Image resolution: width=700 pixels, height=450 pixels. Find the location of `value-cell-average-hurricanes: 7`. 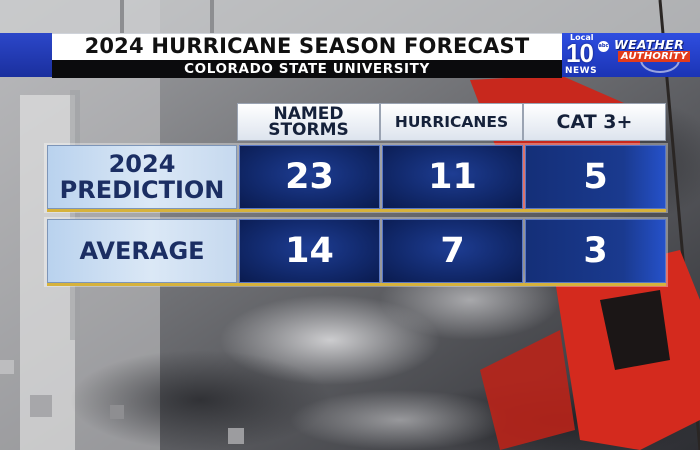

value-cell-average-hurricanes: 7 is located at coordinates (452, 251).